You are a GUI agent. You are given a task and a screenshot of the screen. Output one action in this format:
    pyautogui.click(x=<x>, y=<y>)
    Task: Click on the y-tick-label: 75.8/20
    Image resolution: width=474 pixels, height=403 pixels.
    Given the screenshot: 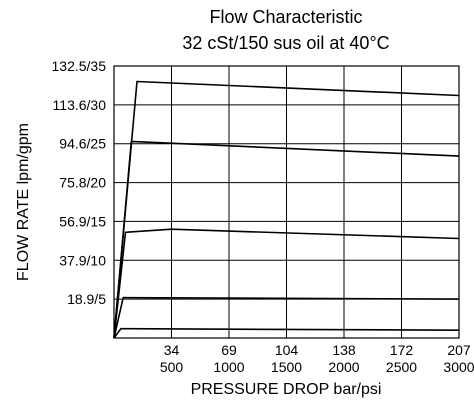 What is the action you would take?
    pyautogui.click(x=82, y=183)
    